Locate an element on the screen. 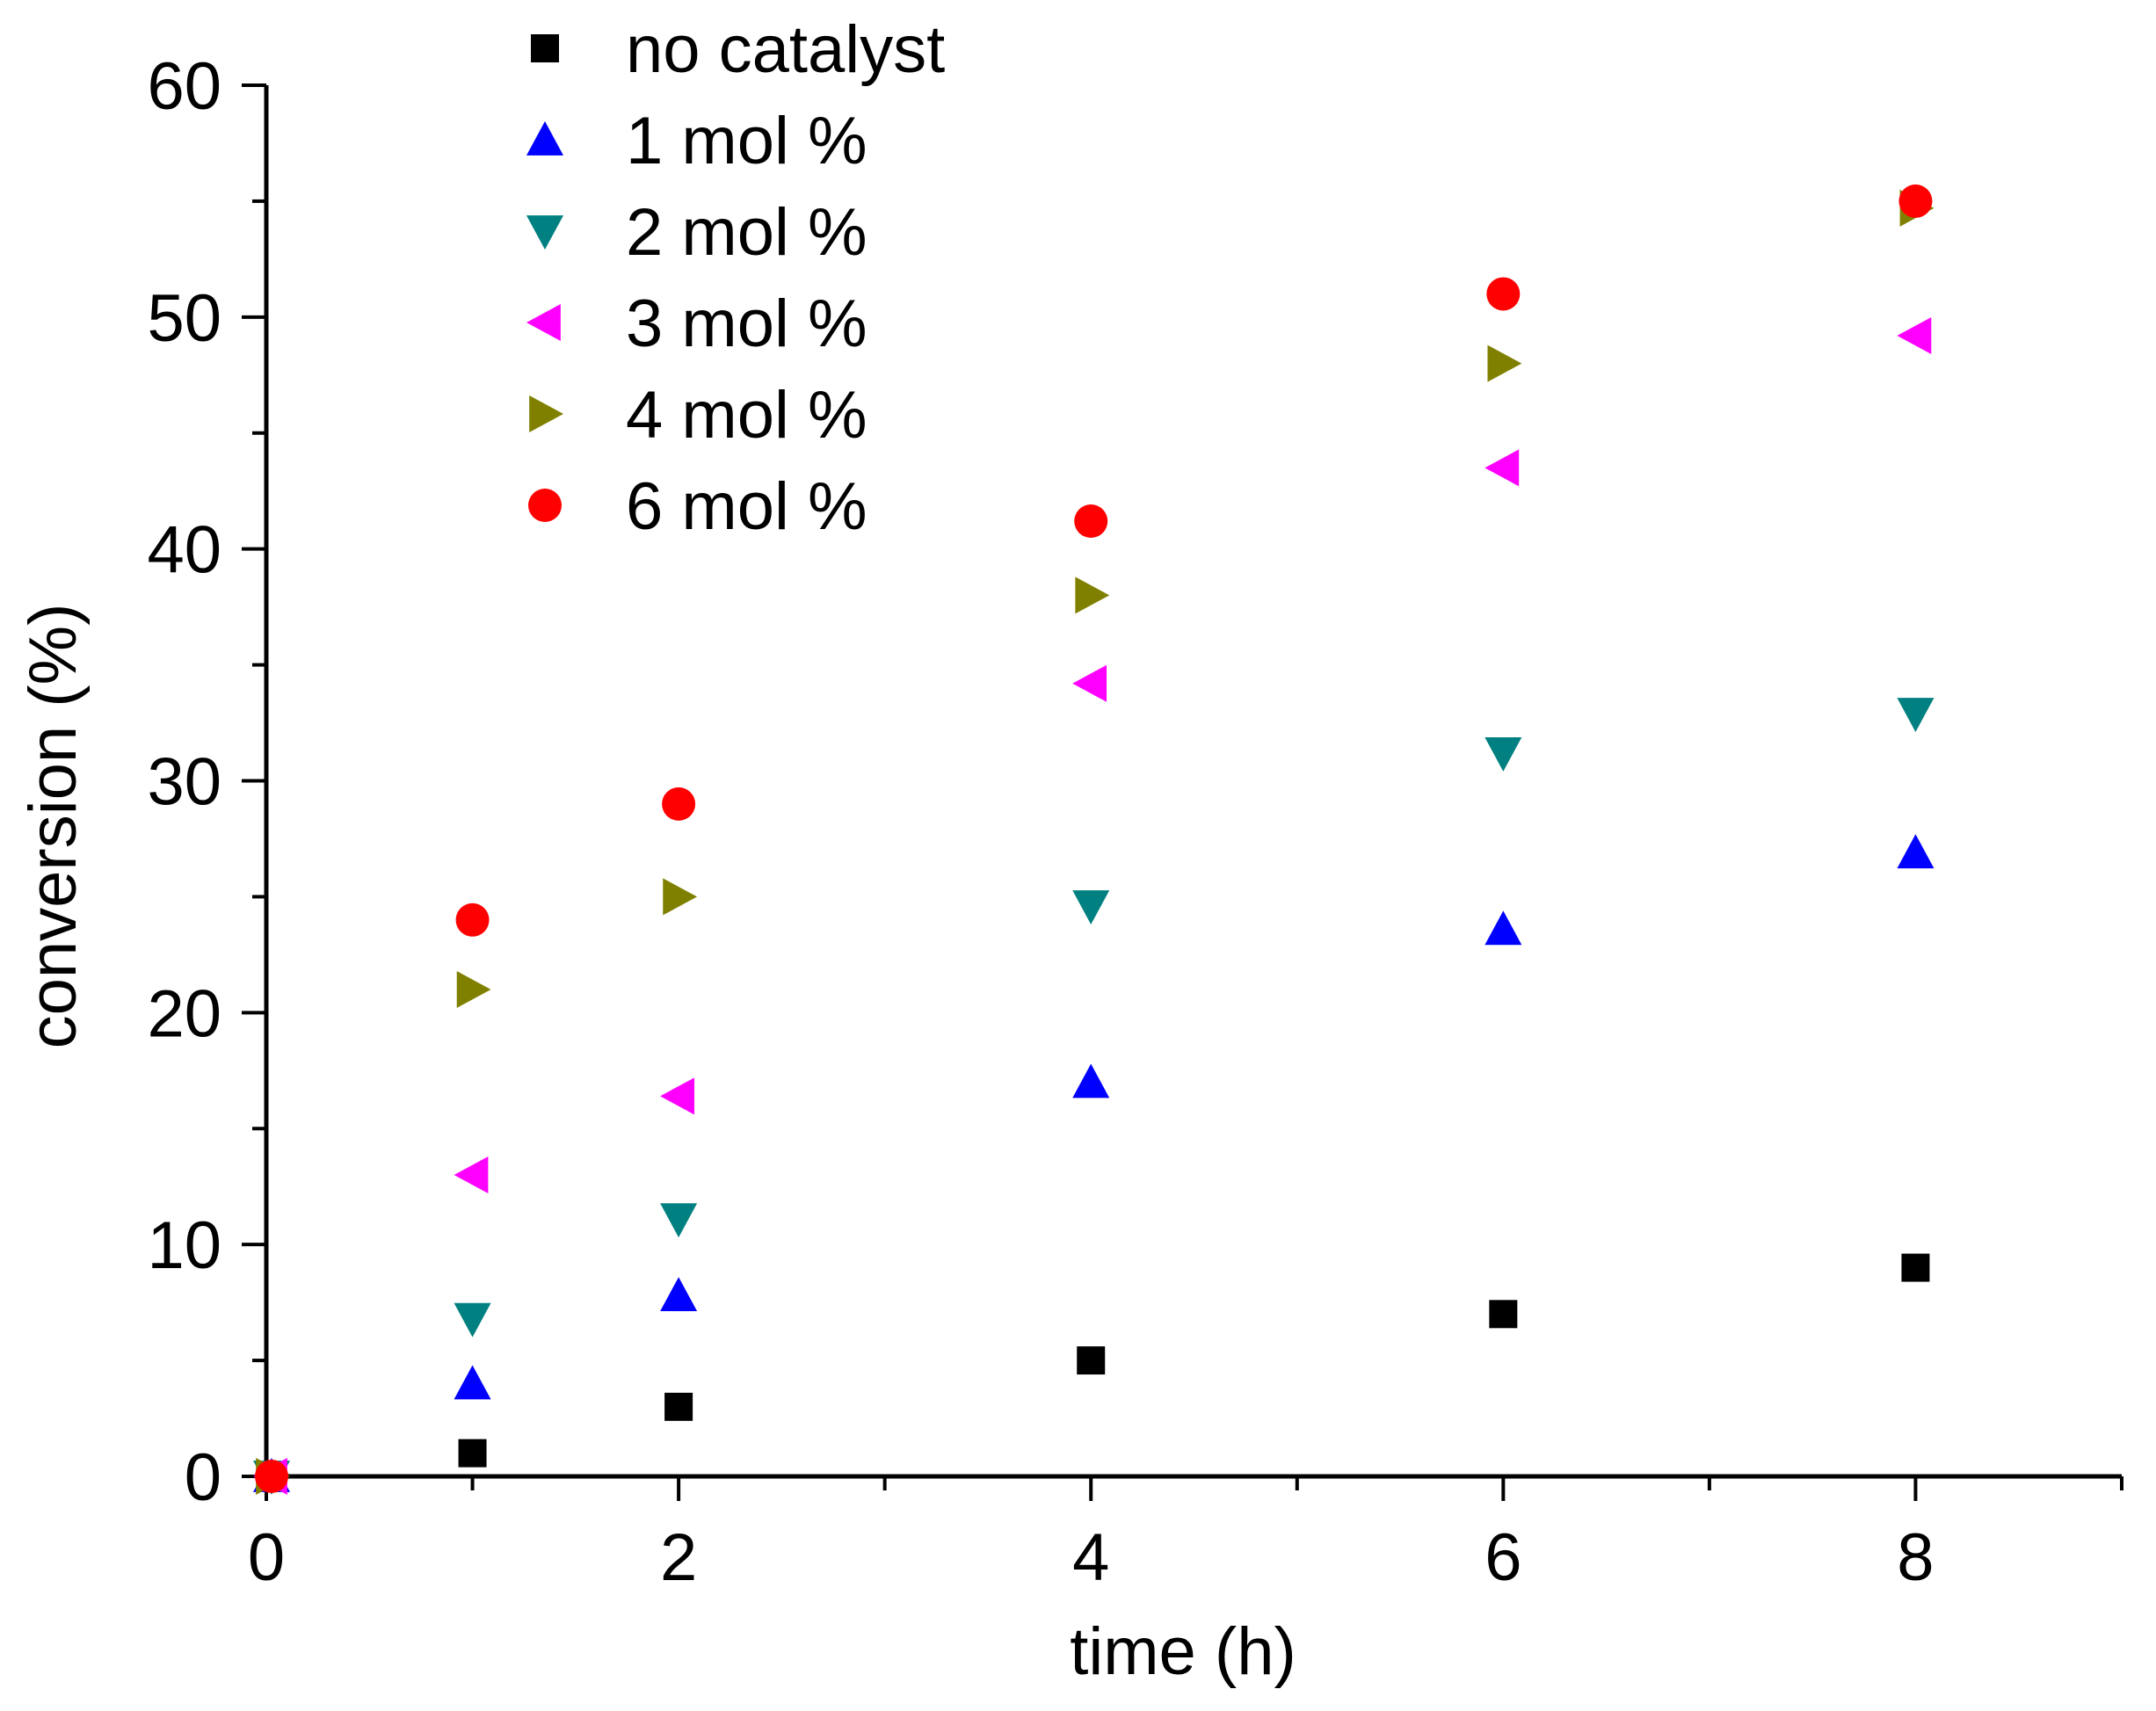 This screenshot has height=1711, width=2156. legend-label: 6 mol % is located at coordinates (746, 507).